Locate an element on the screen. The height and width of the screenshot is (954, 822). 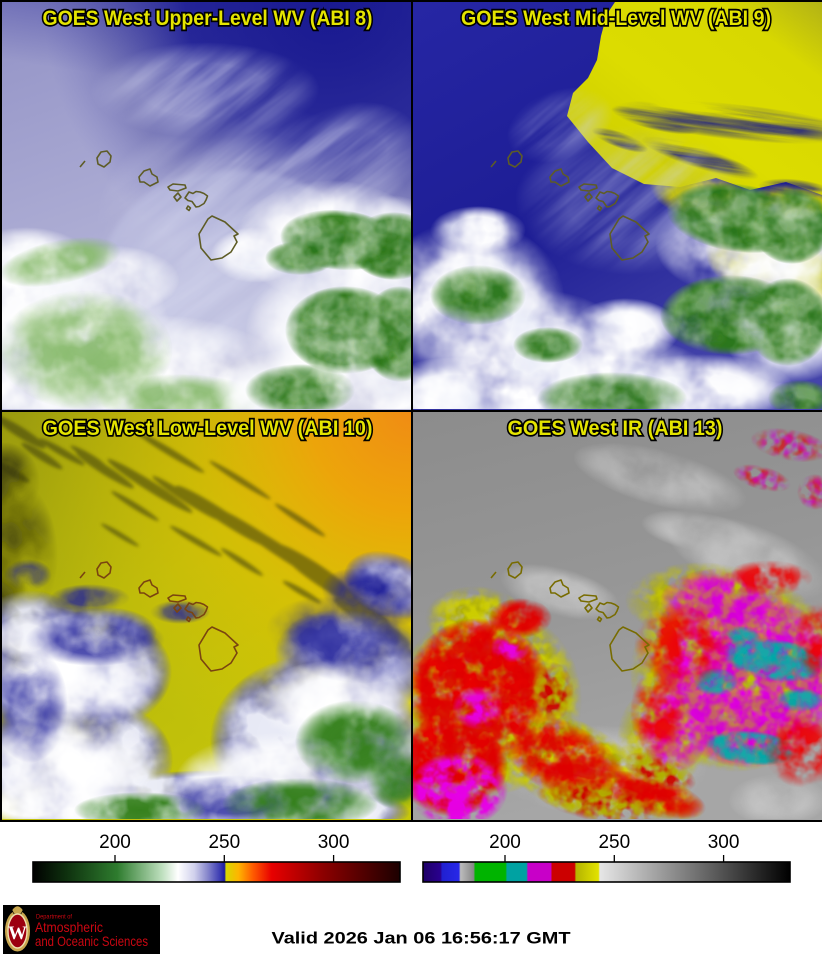
svg-text: Department of is located at coordinates (54, 917).